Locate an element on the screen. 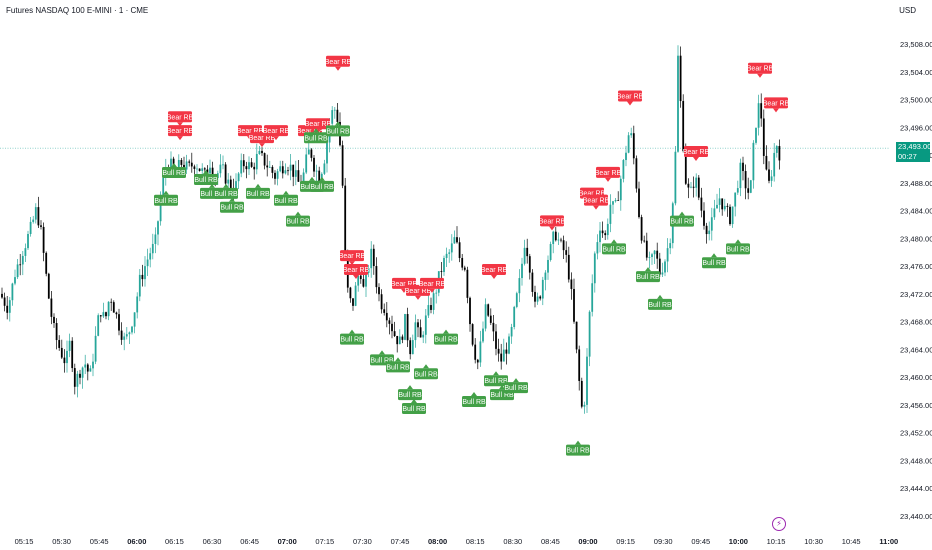 The height and width of the screenshot is (550, 932). x-tick-label: 09:30 is located at coordinates (663, 541).